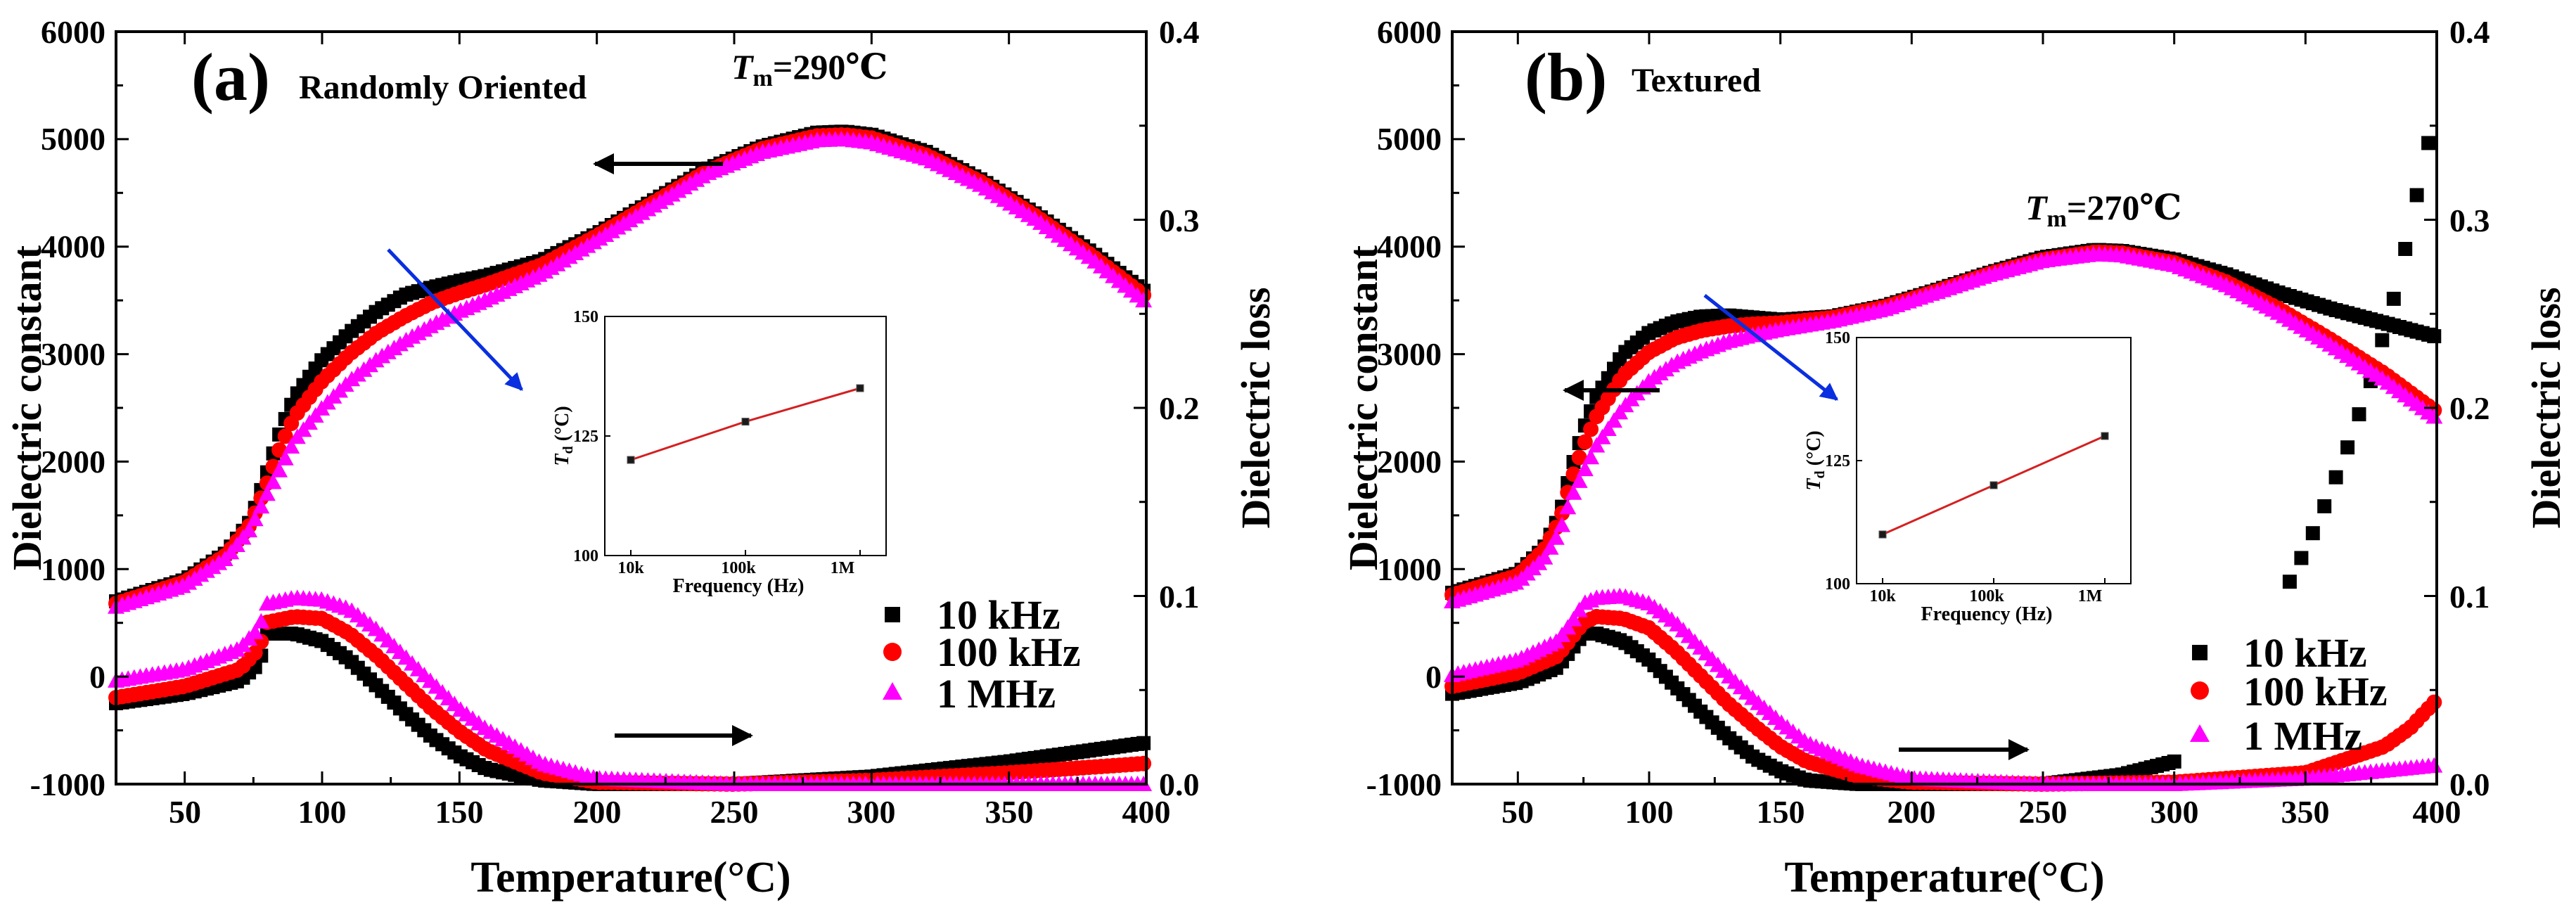 This screenshot has width=2576, height=917. What do you see at coordinates (2175, 812) in the screenshot?
I see `x-tick: 300` at bounding box center [2175, 812].